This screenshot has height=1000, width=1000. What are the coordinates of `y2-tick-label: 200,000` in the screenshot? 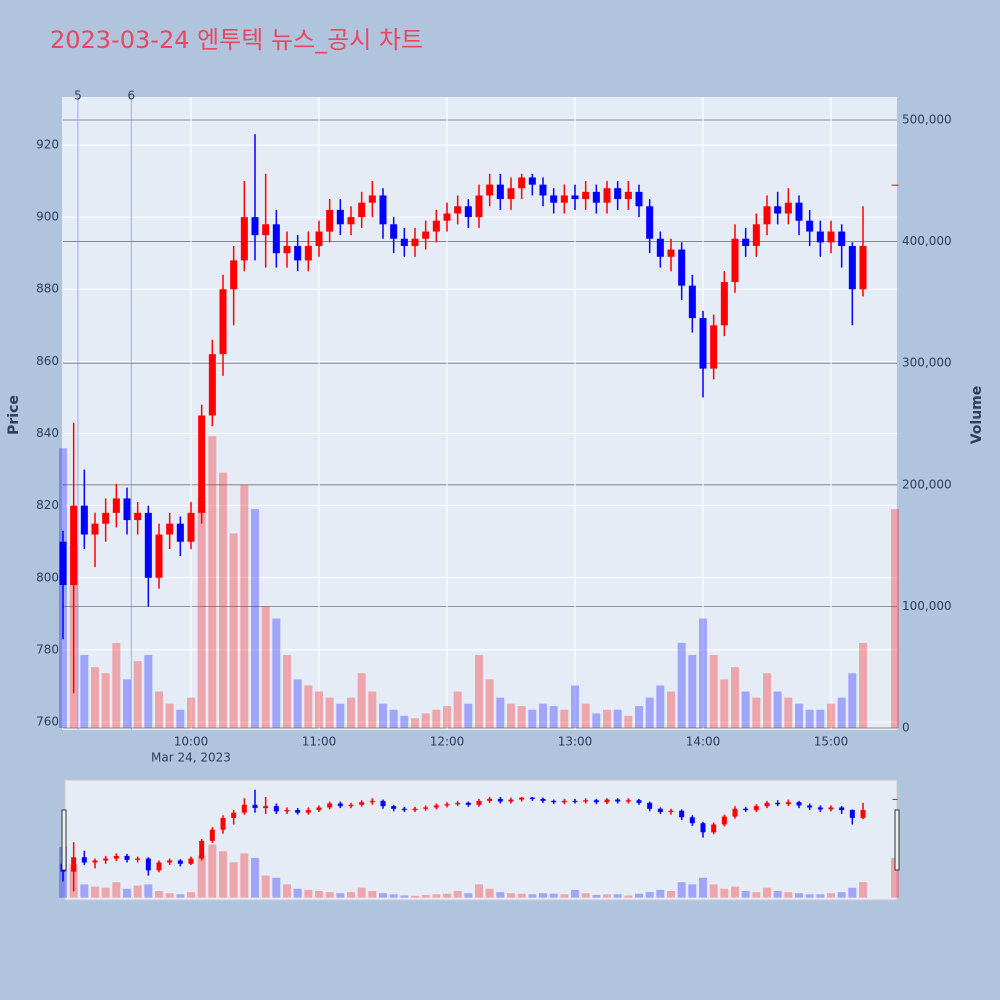 It's located at (927, 484).